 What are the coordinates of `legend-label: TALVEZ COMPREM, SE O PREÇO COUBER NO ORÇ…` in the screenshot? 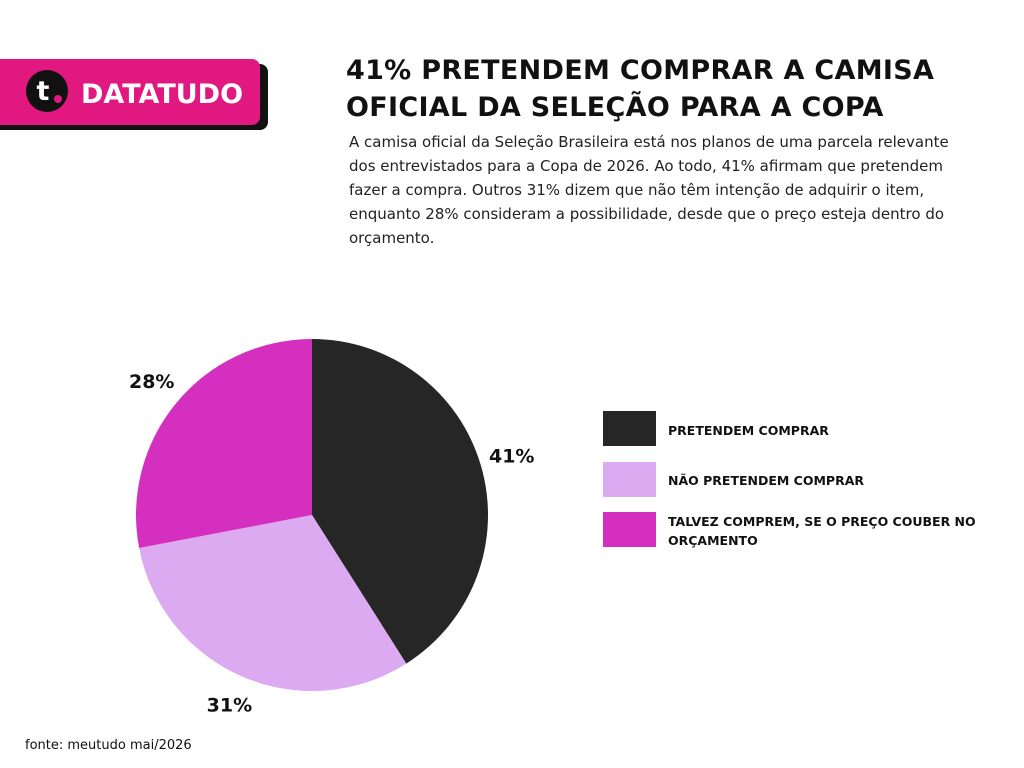 It's located at (822, 531).